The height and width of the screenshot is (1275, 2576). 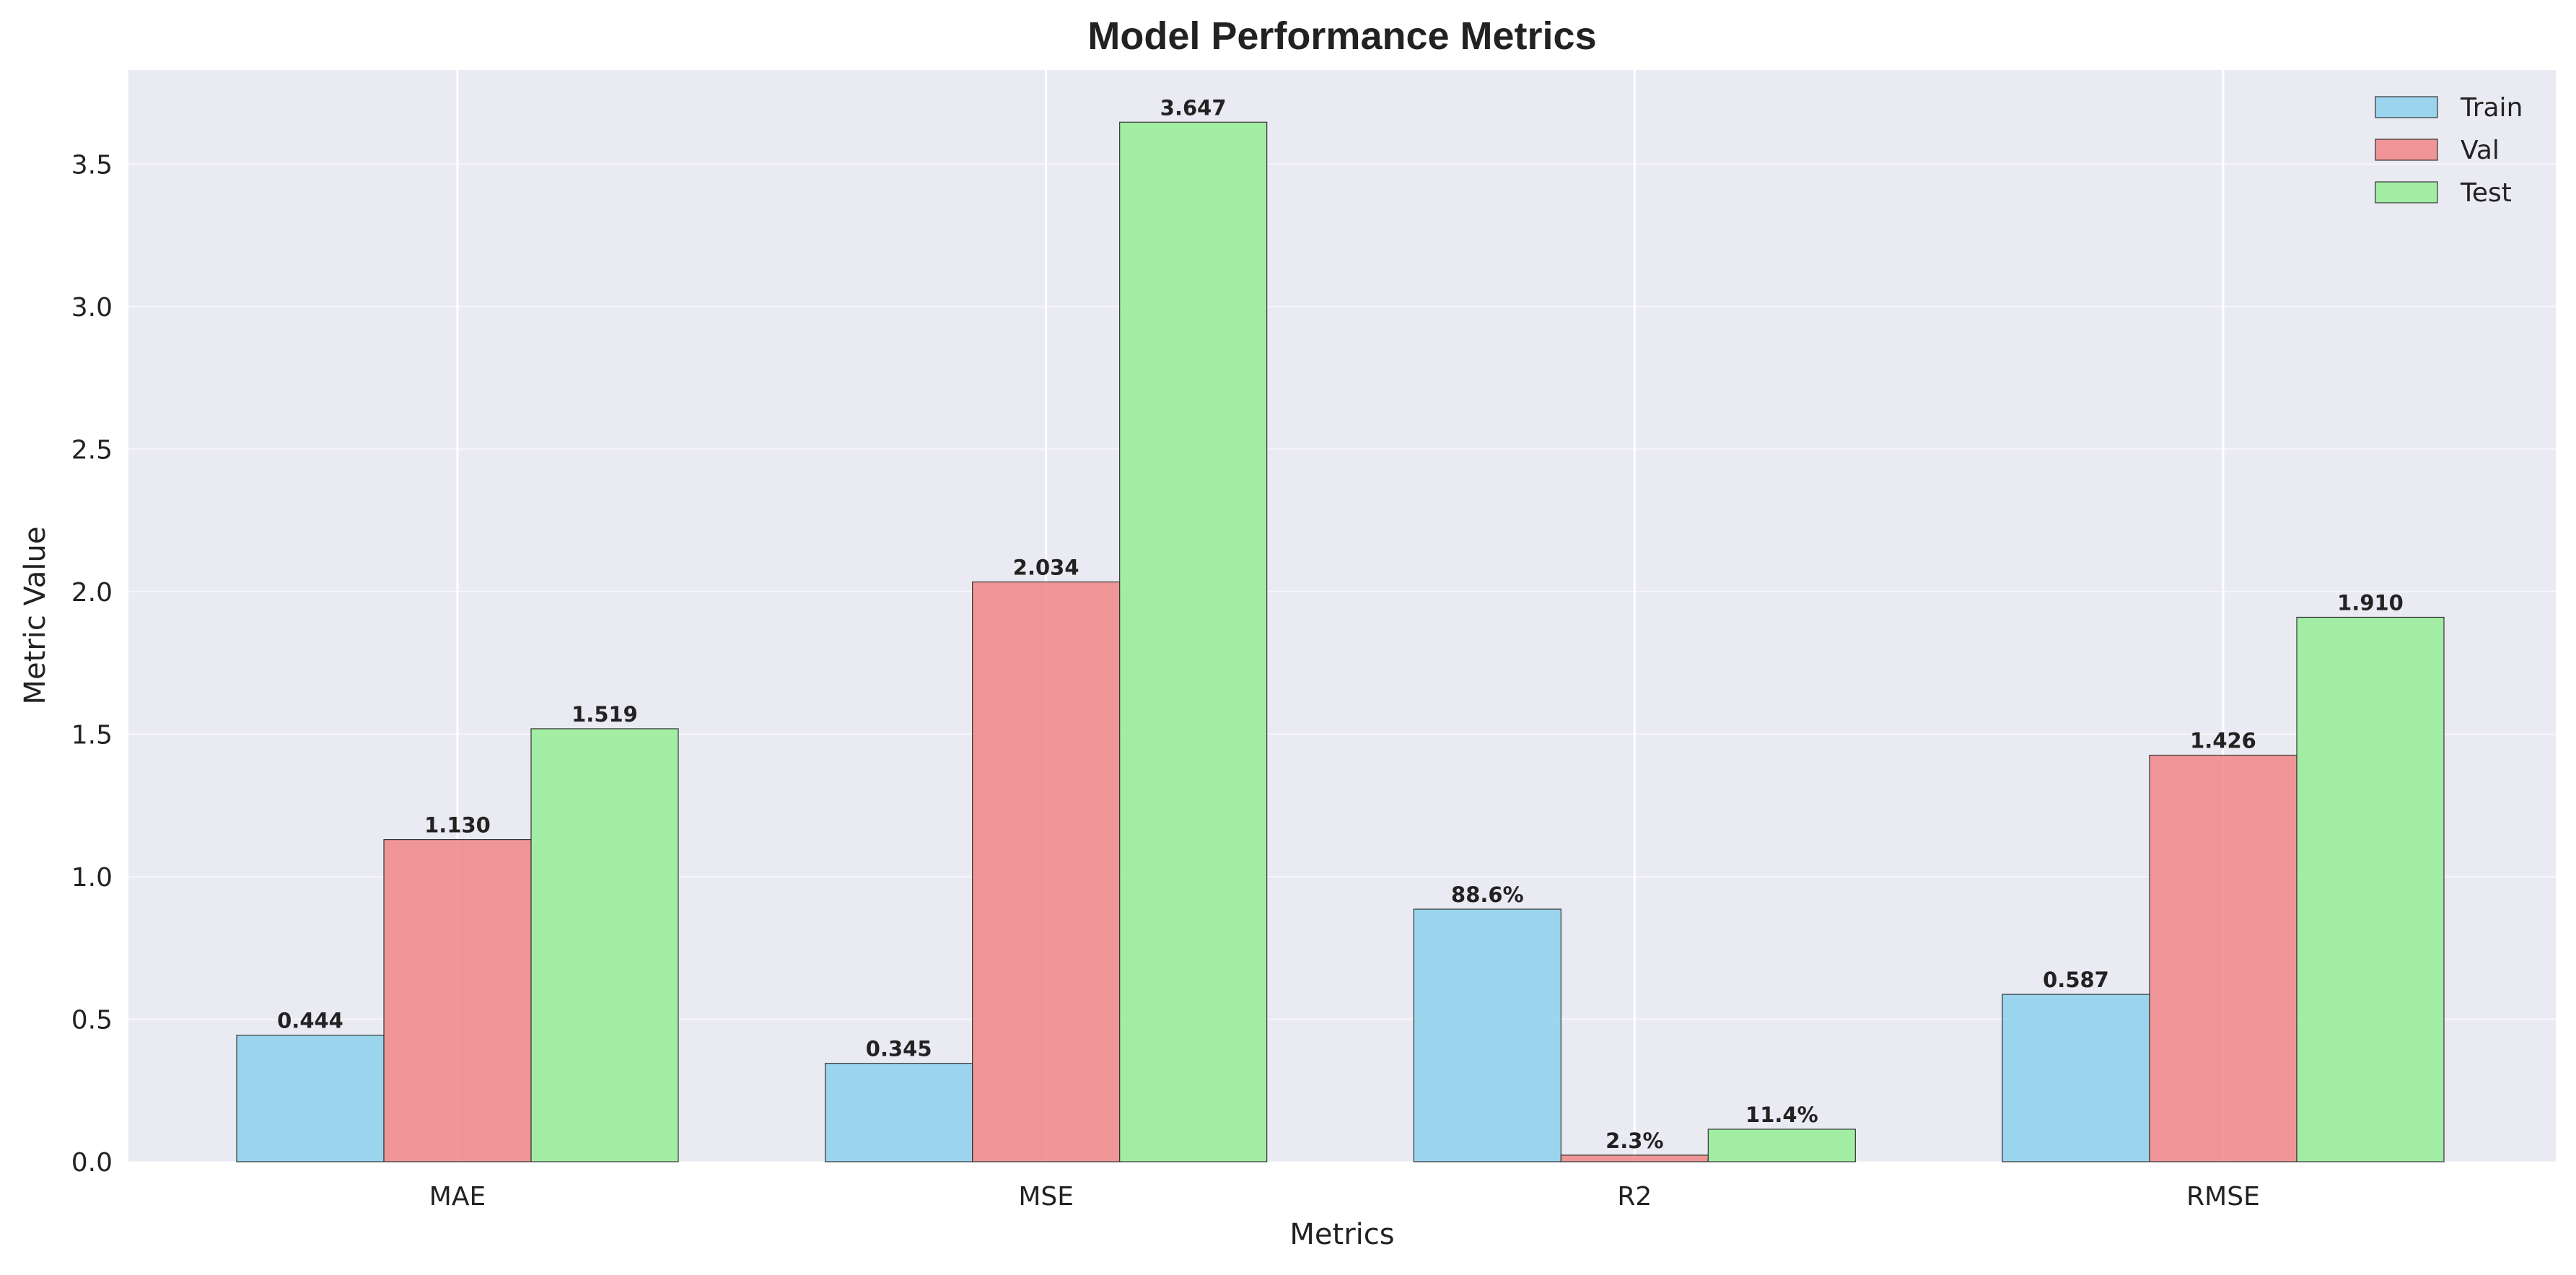 I want to click on data-label: 1.426, so click(x=2223, y=741).